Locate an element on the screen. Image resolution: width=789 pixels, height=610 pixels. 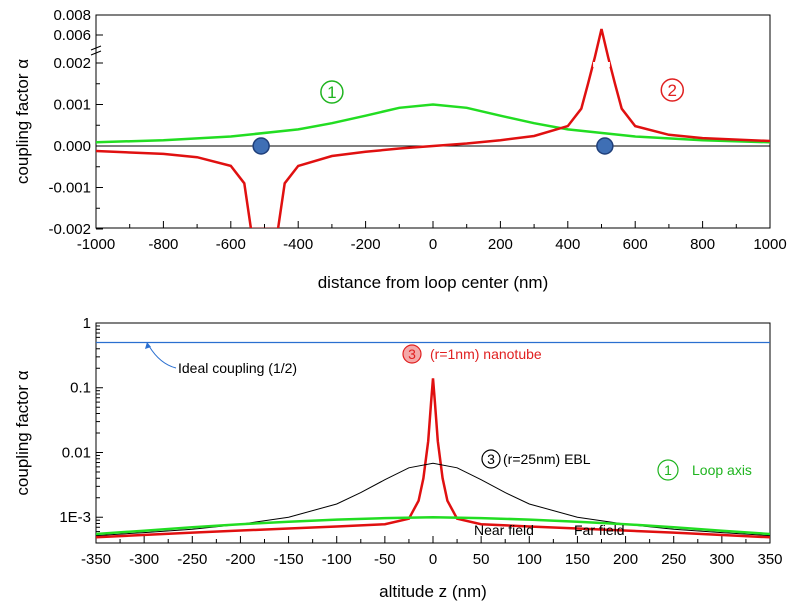
y-tick-label: 0.002 is located at coordinates (72, 63).